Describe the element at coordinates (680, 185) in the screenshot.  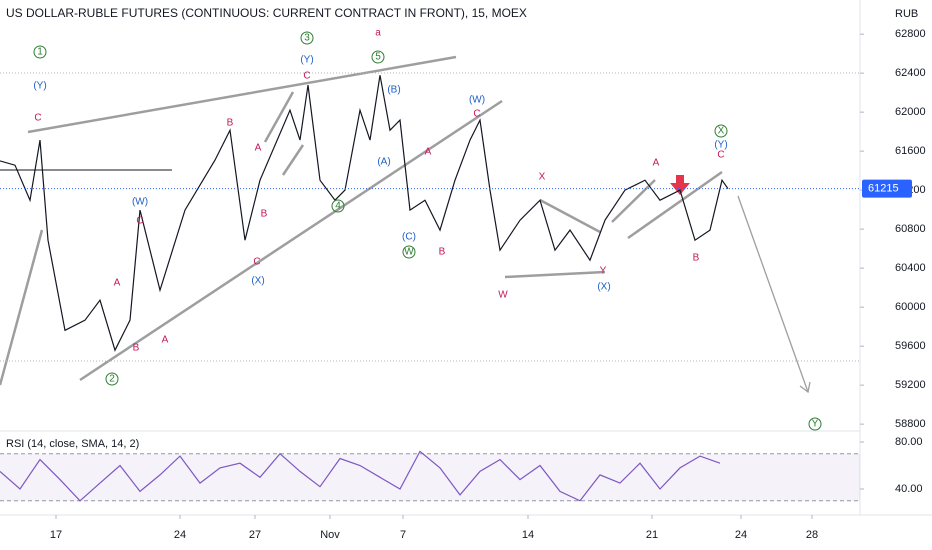
I see `signal-arrow` at that location.